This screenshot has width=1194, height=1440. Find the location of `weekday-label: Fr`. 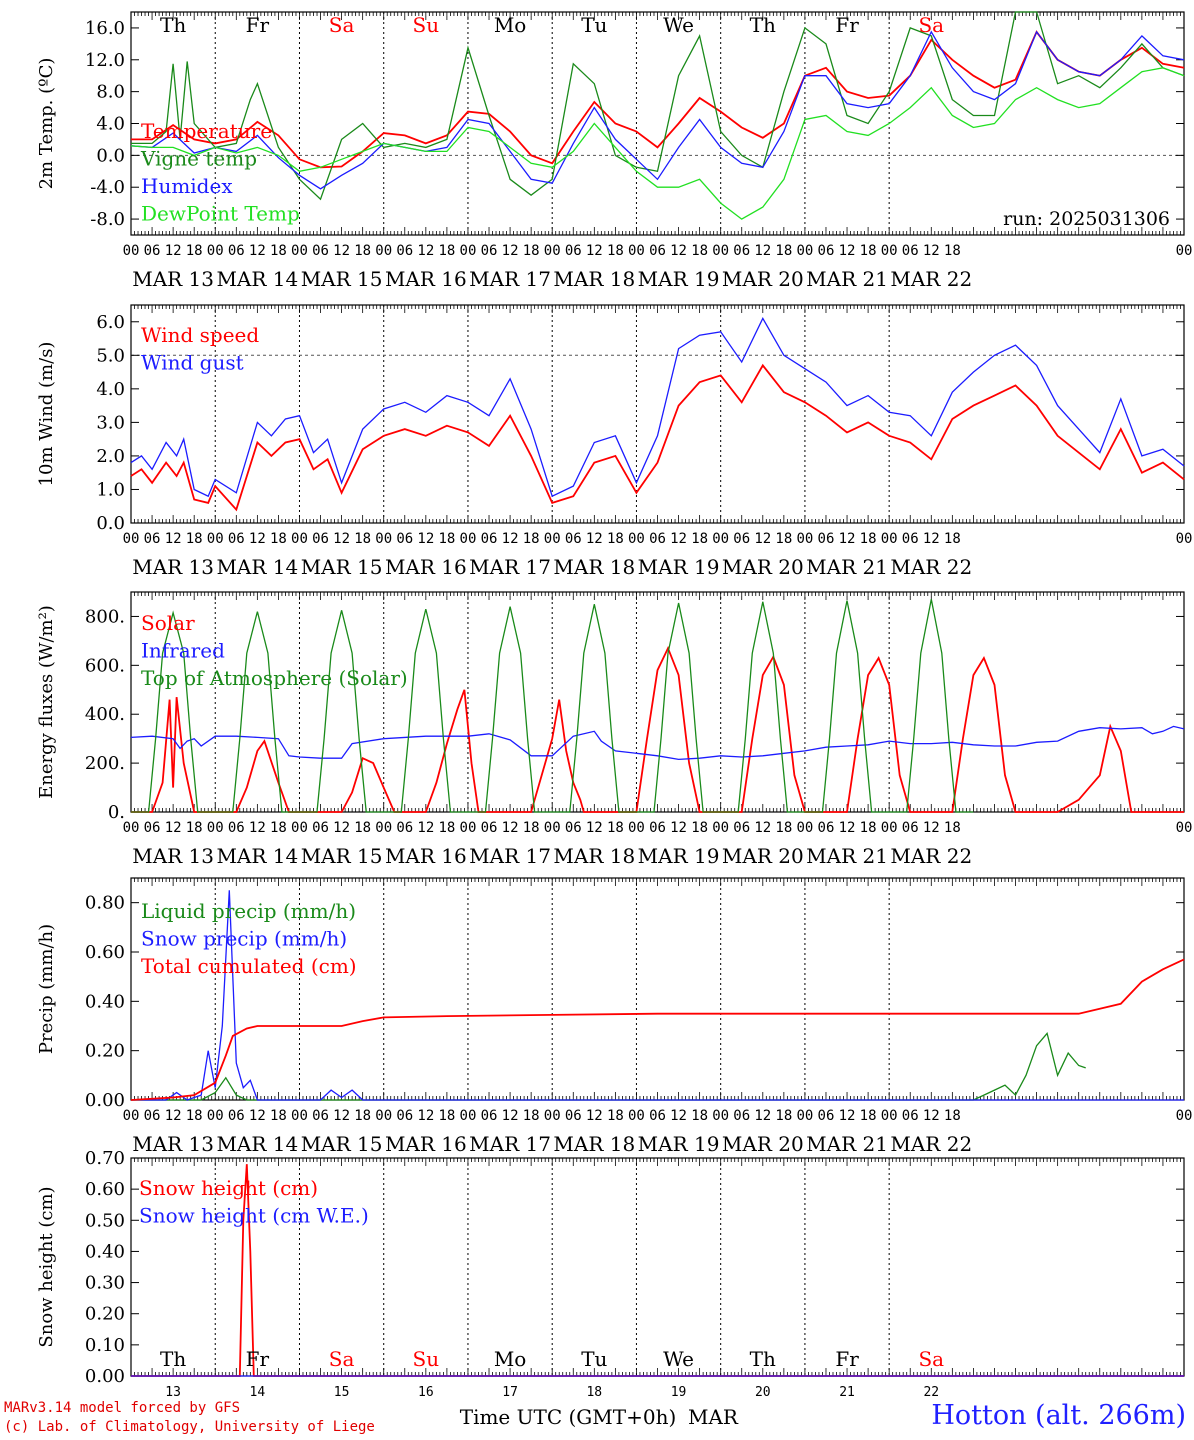

weekday-label: Fr is located at coordinates (847, 1359).